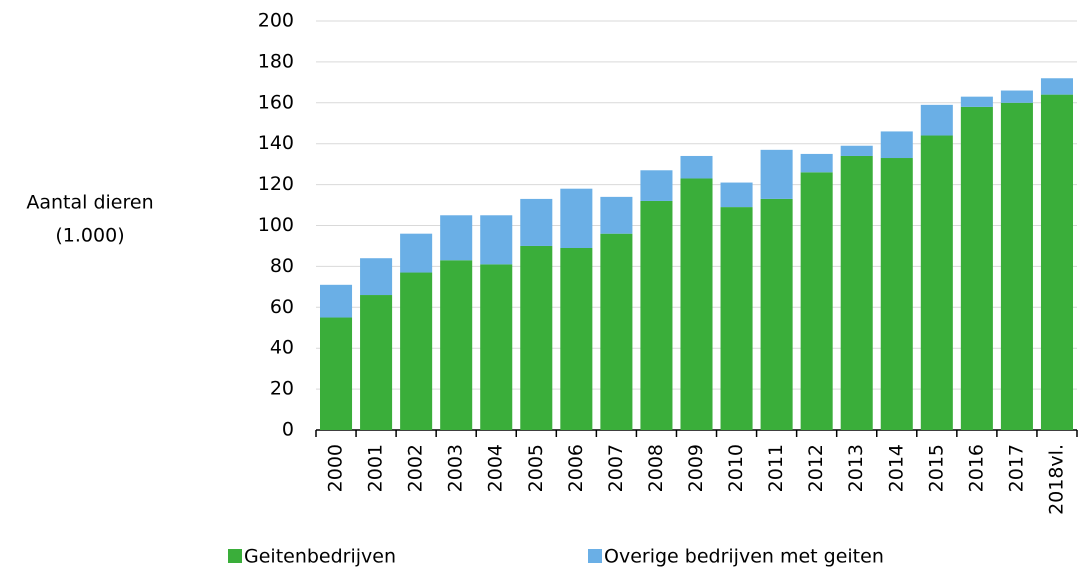 This screenshot has height=578, width=1081. Describe the element at coordinates (896, 468) in the screenshot. I see `x-tick-label: 2014` at that location.